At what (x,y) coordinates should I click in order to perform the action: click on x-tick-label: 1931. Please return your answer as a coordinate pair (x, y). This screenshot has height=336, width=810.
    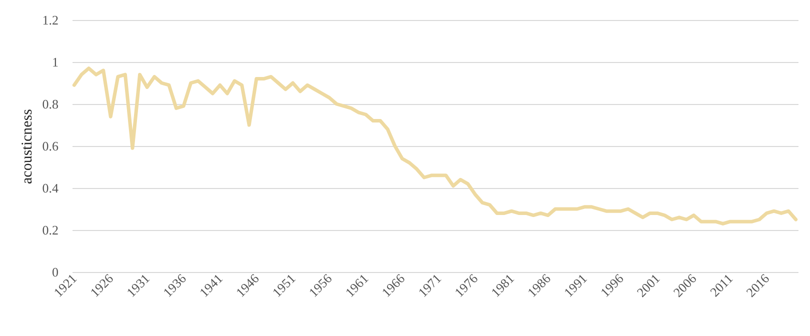
    Looking at the image, I should click on (138, 285).